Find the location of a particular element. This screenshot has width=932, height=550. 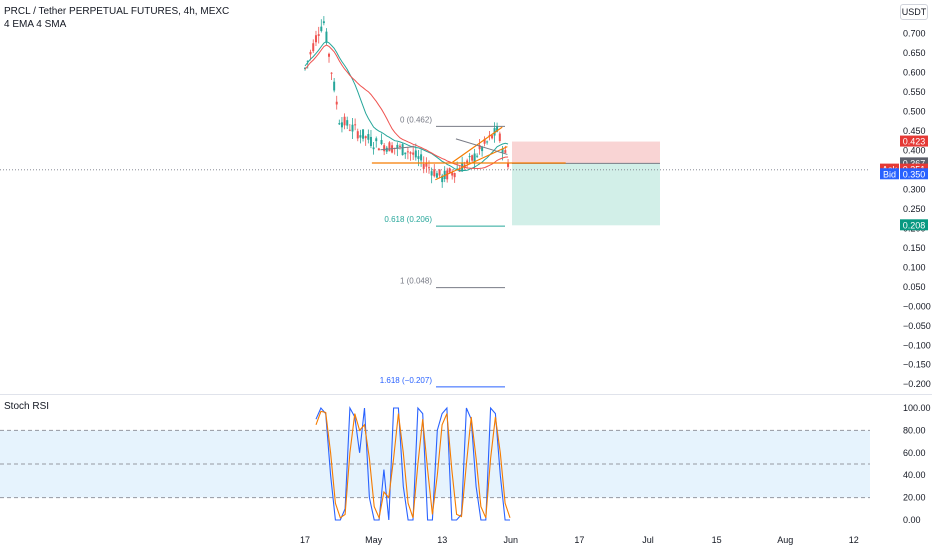

bid-price-tag: 0.350 is located at coordinates (914, 174).